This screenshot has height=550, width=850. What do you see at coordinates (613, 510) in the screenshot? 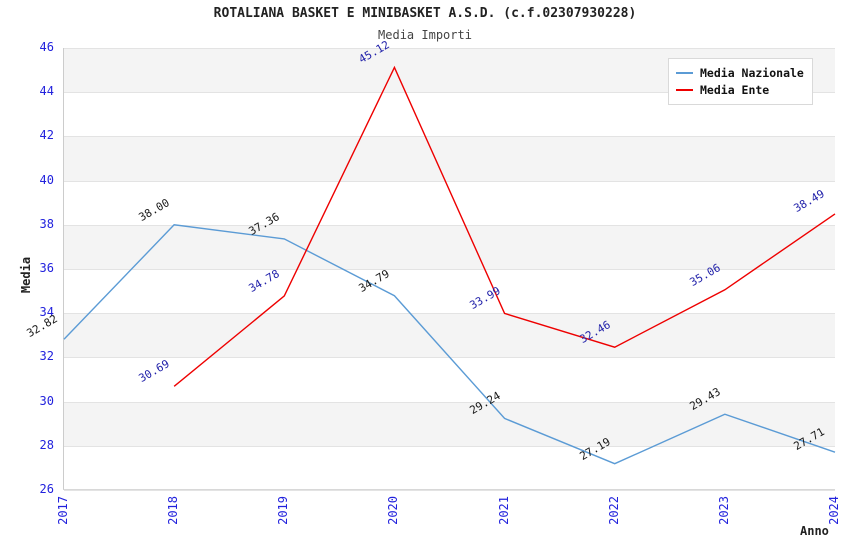
I see `x-axis-tick: 2022` at bounding box center [613, 510].